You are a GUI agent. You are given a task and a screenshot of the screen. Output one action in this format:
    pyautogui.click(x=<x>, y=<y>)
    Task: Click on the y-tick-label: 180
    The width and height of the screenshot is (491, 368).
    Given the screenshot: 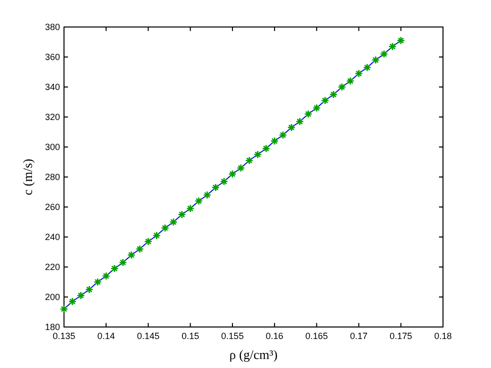 What is the action you would take?
    pyautogui.click(x=52, y=327)
    